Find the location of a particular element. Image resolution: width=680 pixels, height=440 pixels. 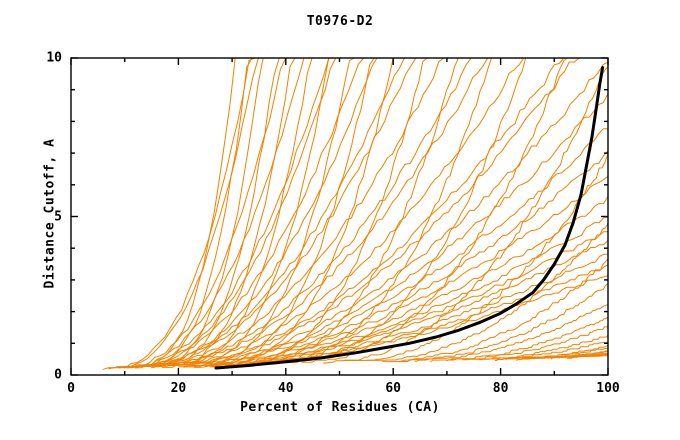

y-tick-label: 10 is located at coordinates (54, 58).